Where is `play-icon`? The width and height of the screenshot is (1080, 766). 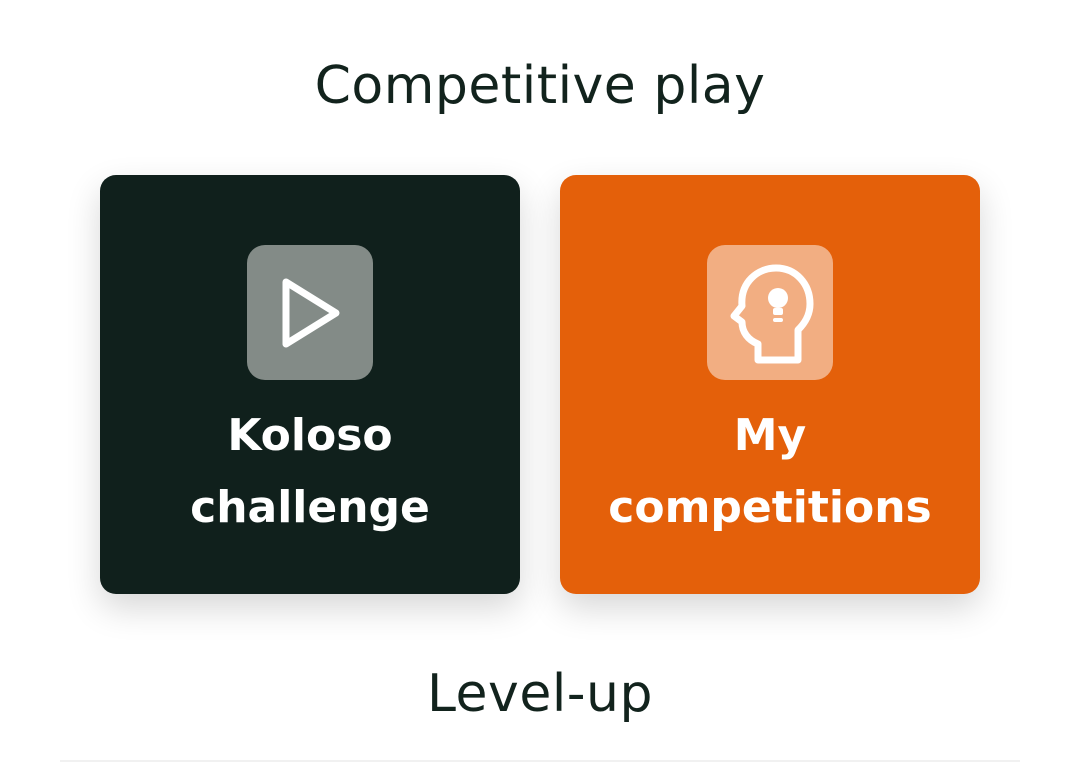
play-icon is located at coordinates (311, 312).